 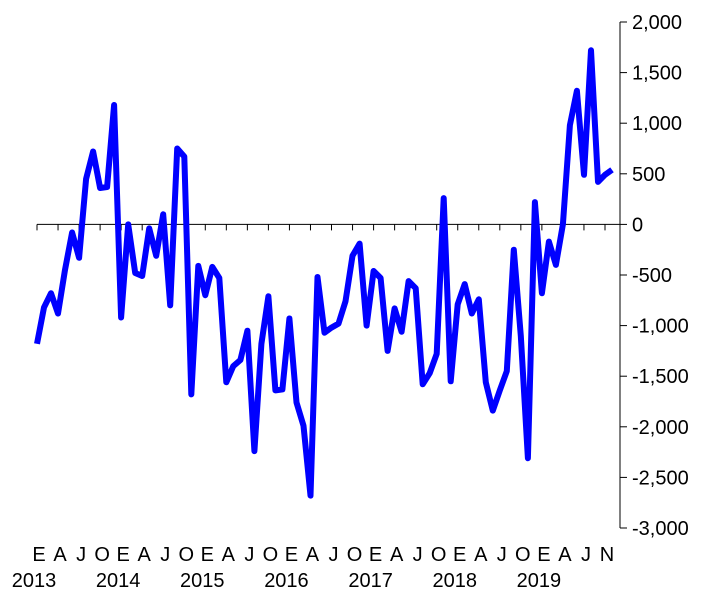 I want to click on x-year-label: 2017, so click(x=370, y=581).